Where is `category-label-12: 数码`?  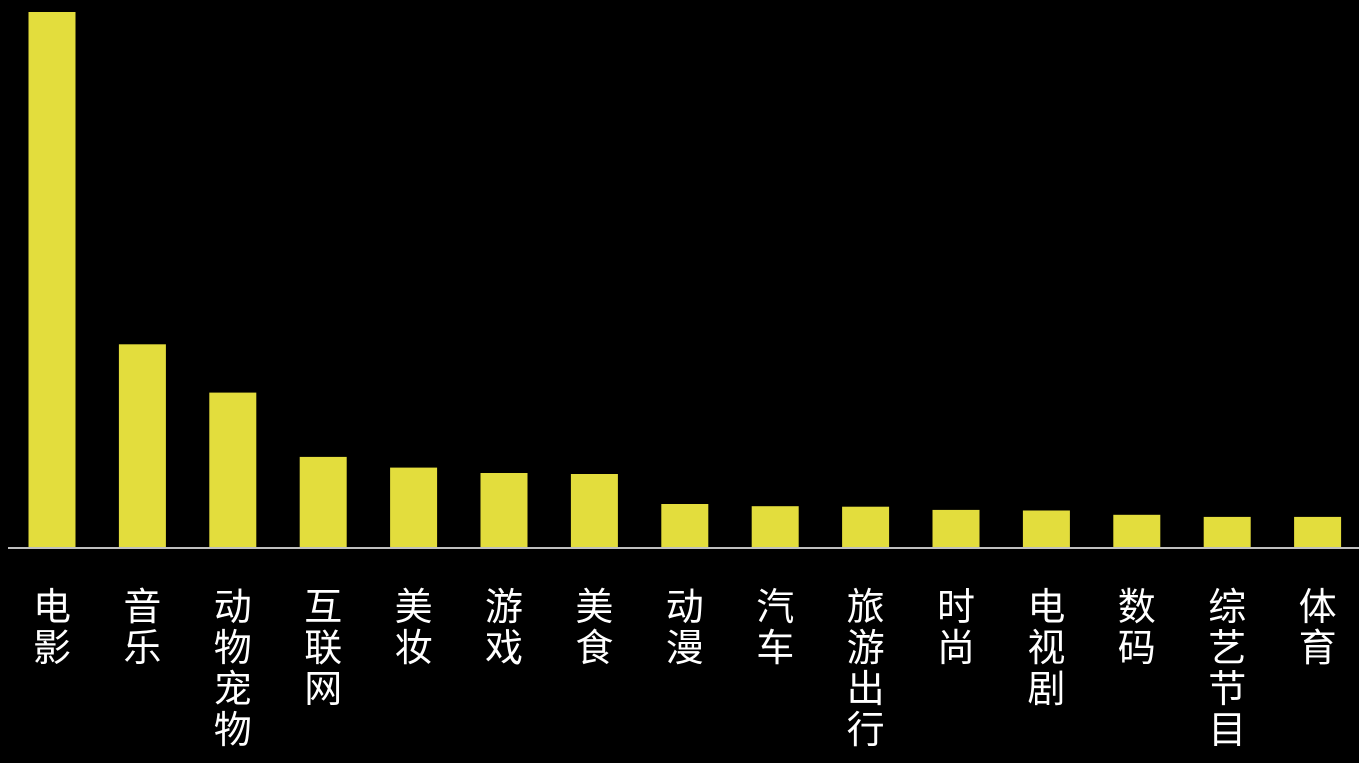
category-label-12: 数码 is located at coordinates (1137, 627).